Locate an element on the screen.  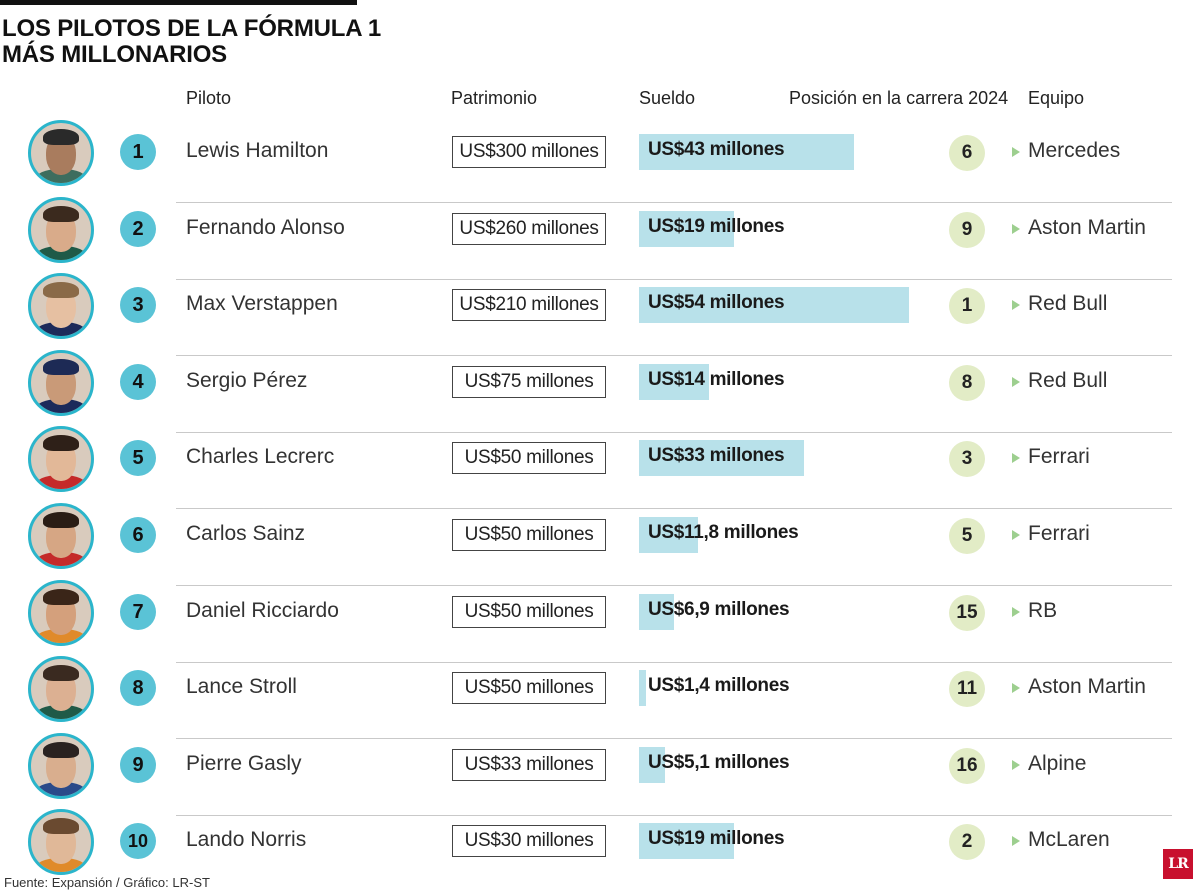
header-patrimonio: Patrimonio is located at coordinates (494, 98).